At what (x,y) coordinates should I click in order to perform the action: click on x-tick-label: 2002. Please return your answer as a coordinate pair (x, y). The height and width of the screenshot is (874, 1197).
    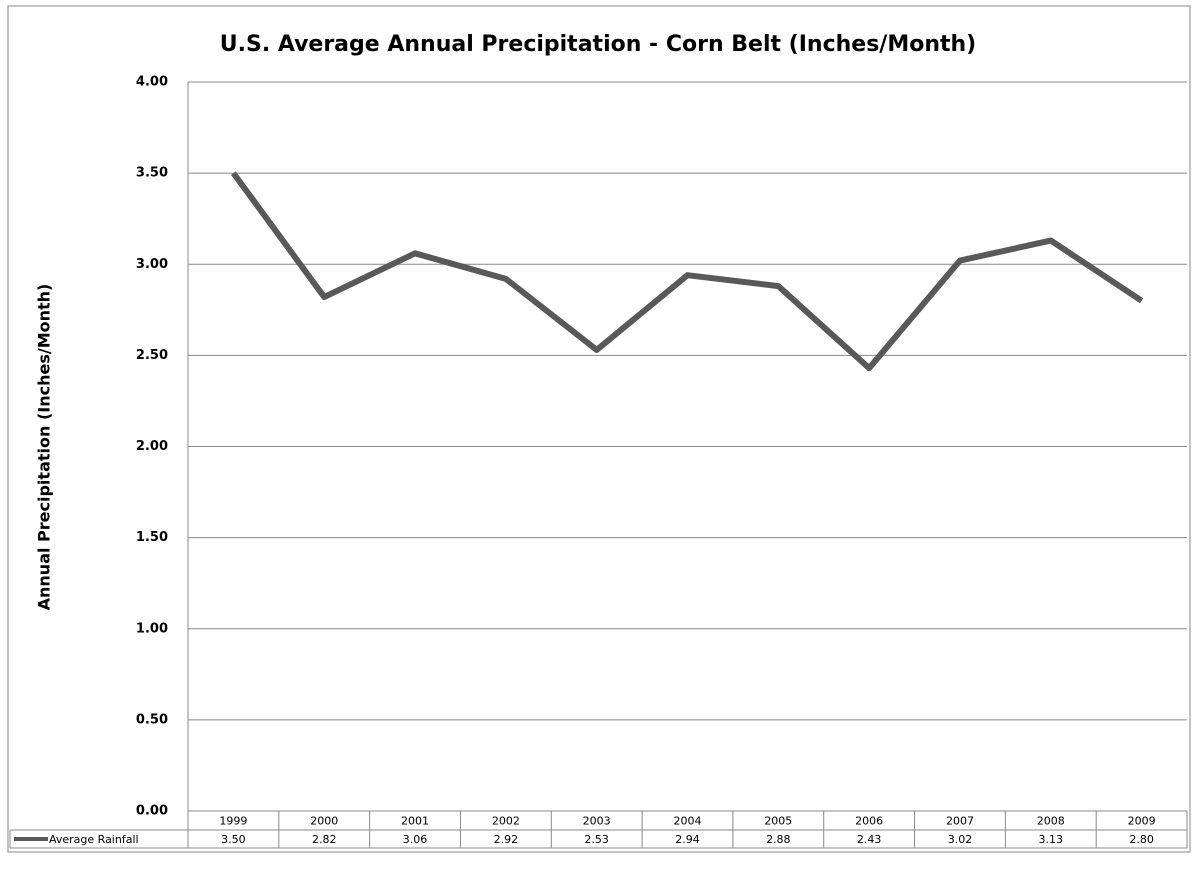
    Looking at the image, I should click on (506, 821).